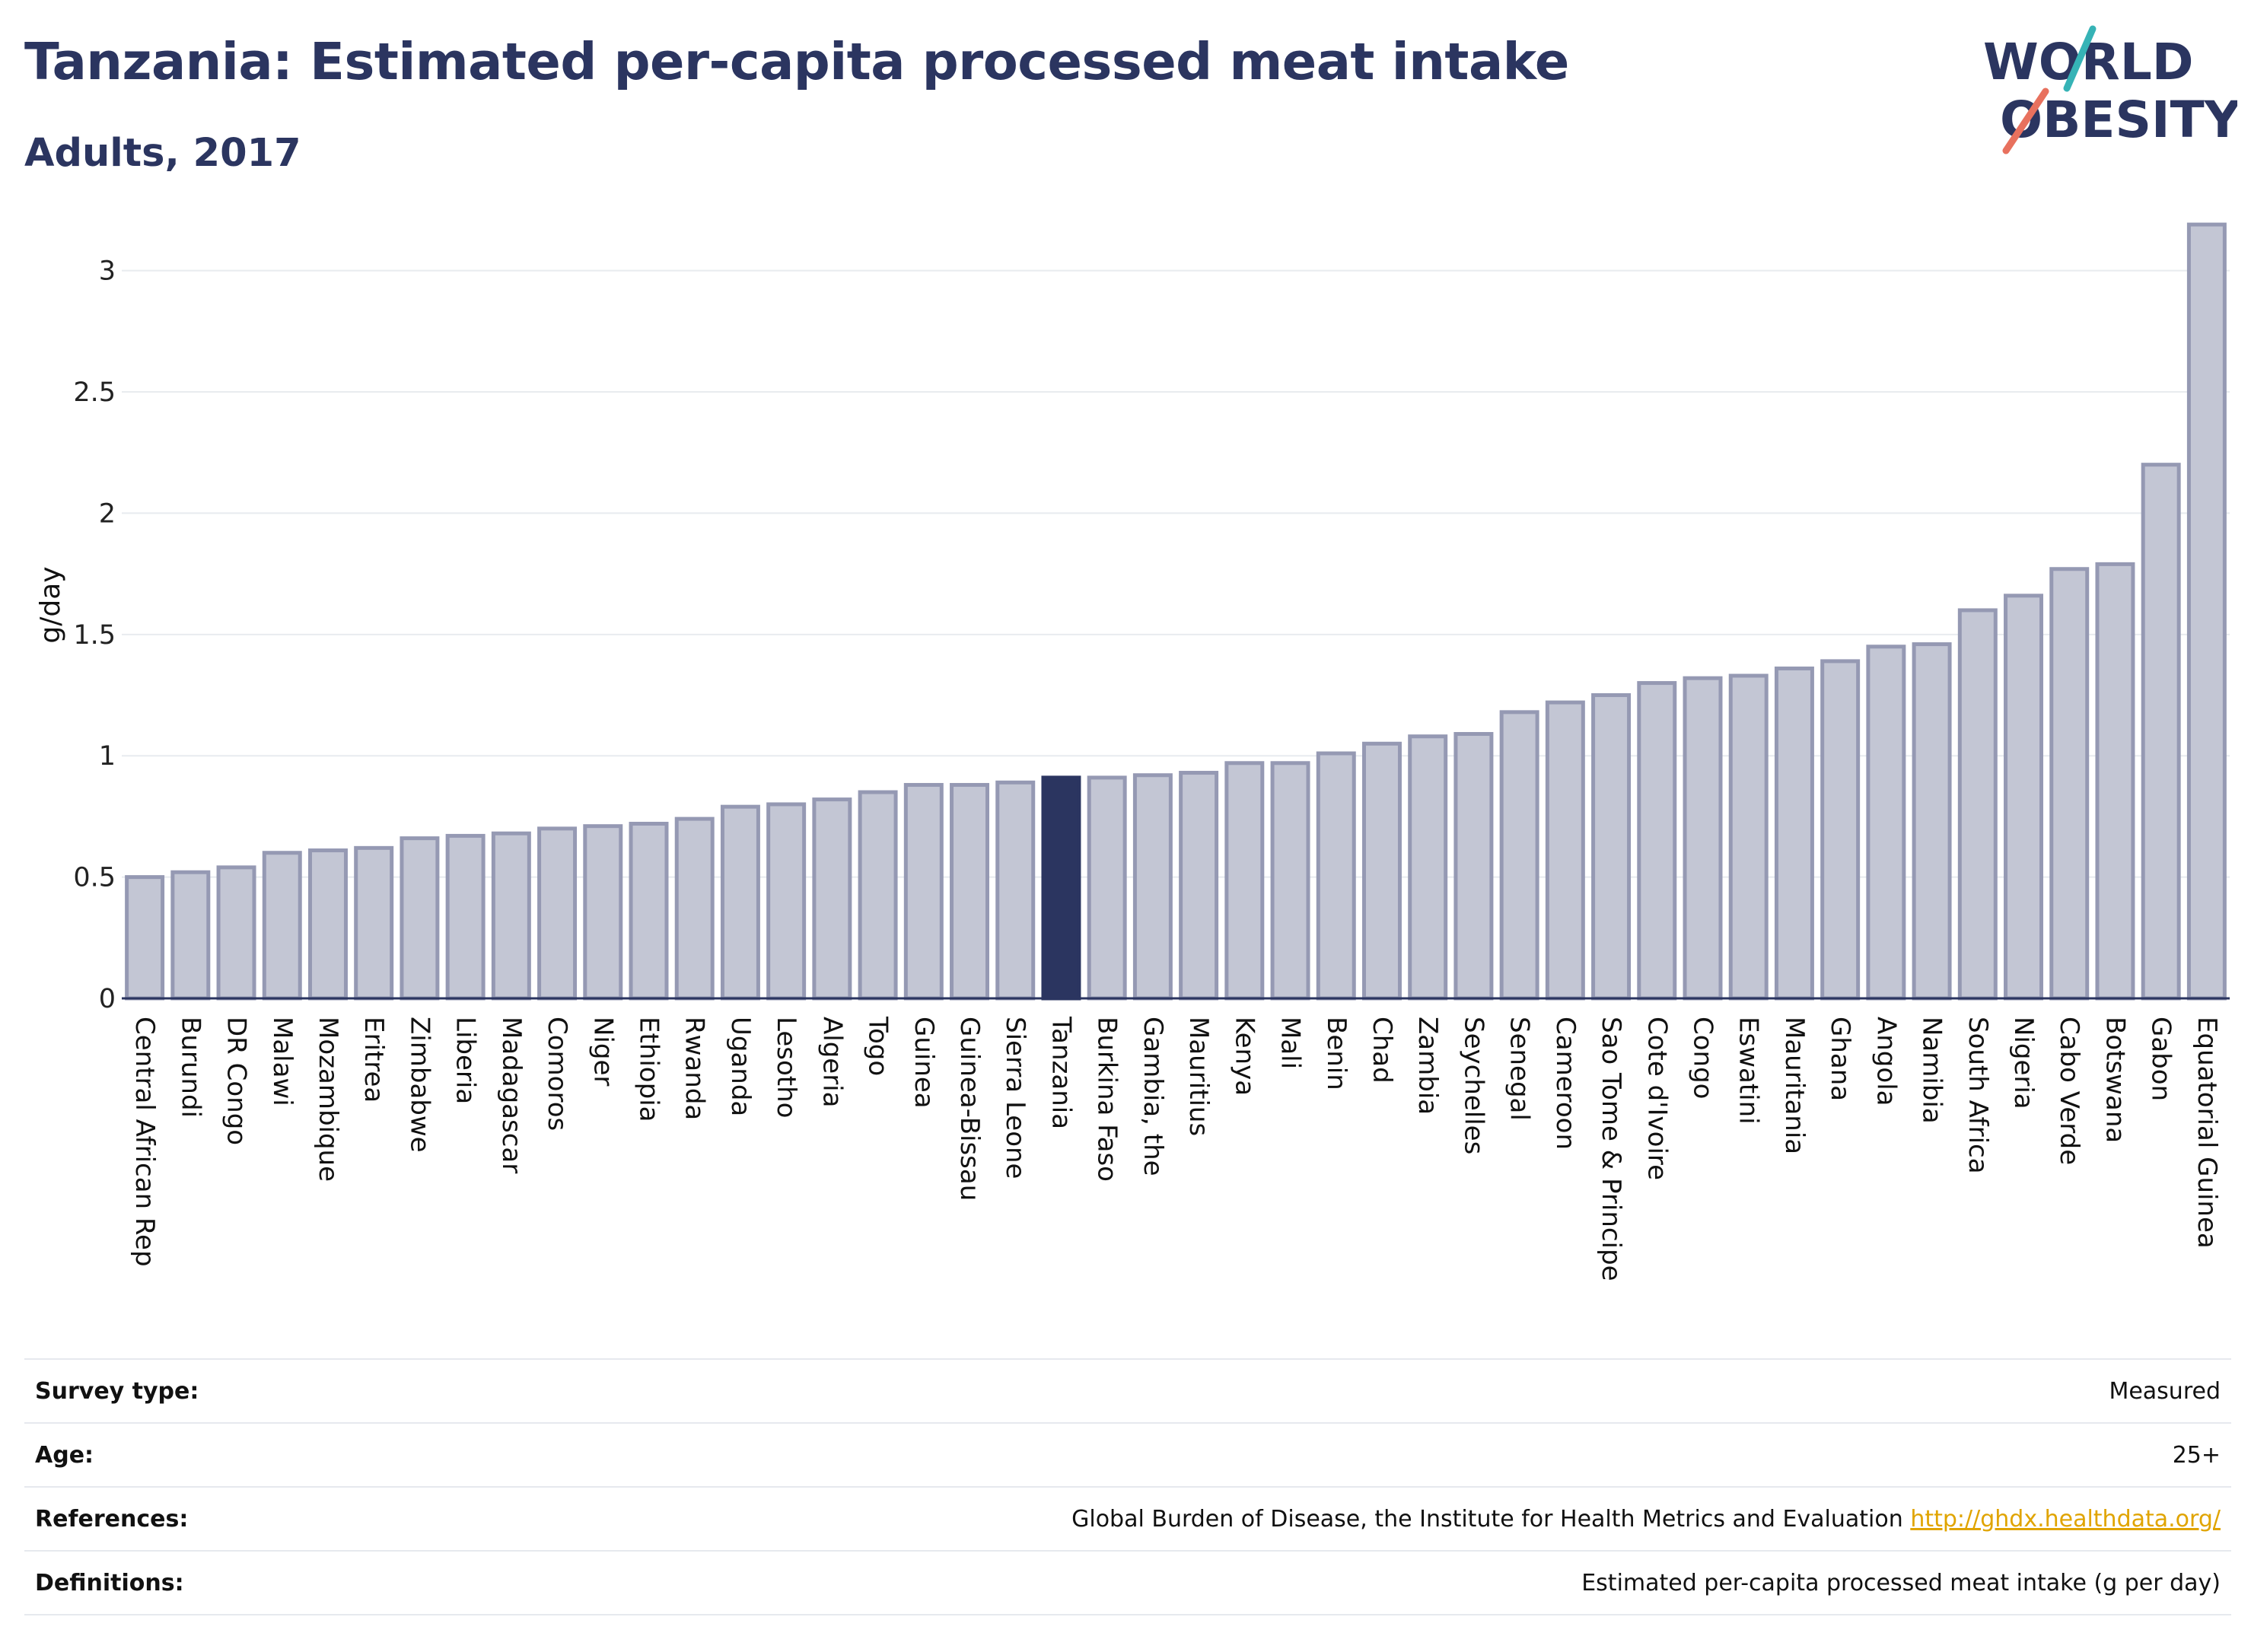 This screenshot has height=1652, width=2251. What do you see at coordinates (1061, 1072) in the screenshot?
I see `x-tick-label: Tanzania` at bounding box center [1061, 1072].